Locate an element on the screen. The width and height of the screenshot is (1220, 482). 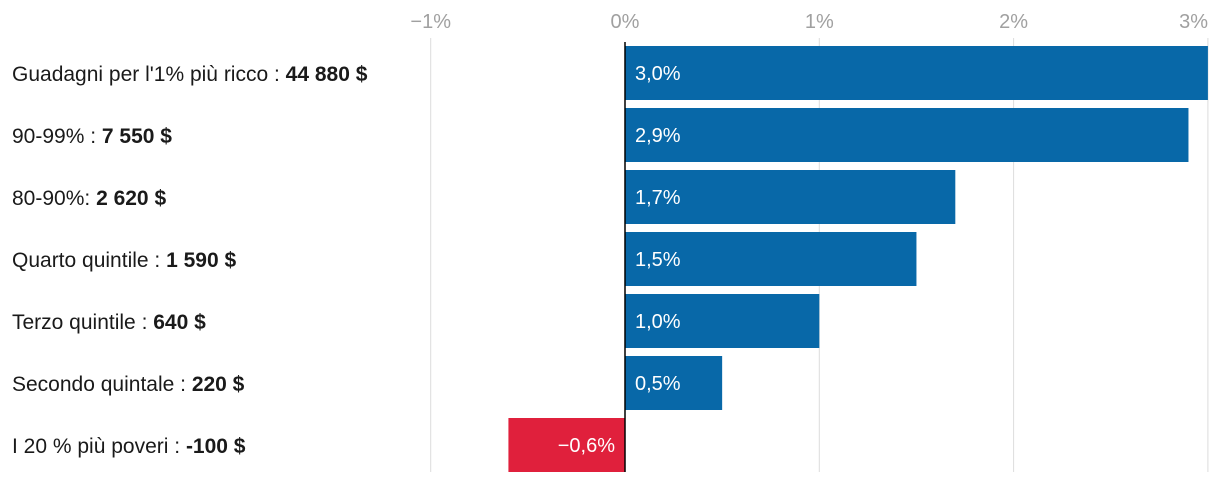
category-amount: -100 $ is located at coordinates (216, 446).